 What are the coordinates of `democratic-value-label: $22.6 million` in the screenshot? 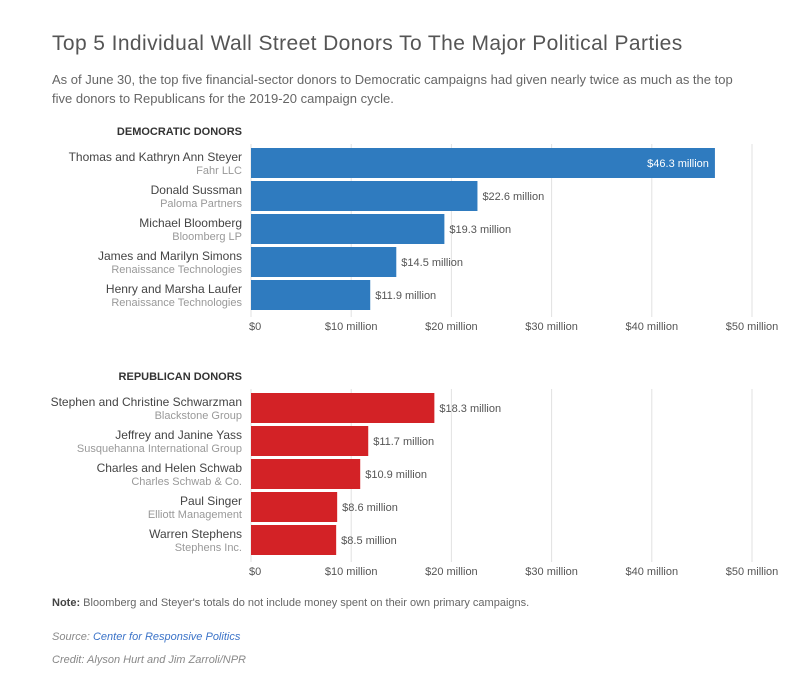 It's located at (513, 197).